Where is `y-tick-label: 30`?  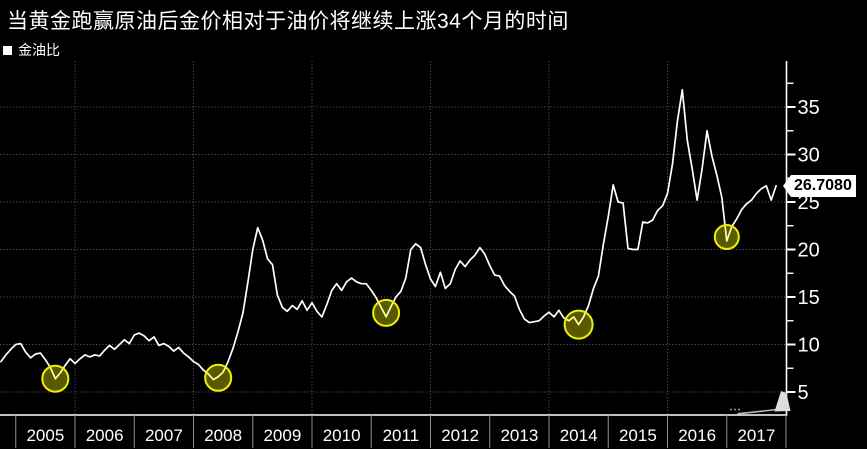 y-tick-label: 30 is located at coordinates (809, 156).